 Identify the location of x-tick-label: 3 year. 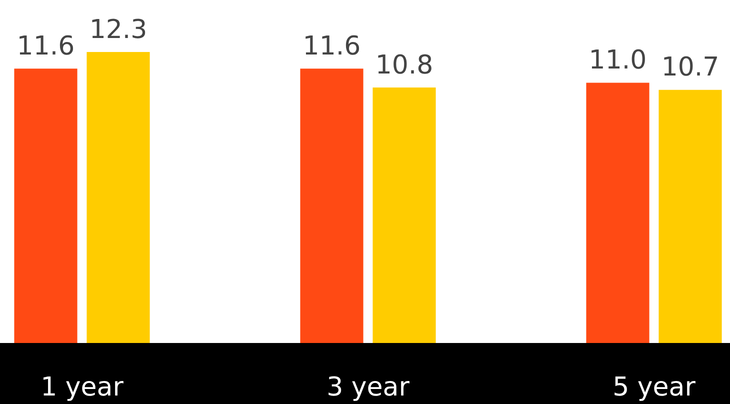
(368, 387).